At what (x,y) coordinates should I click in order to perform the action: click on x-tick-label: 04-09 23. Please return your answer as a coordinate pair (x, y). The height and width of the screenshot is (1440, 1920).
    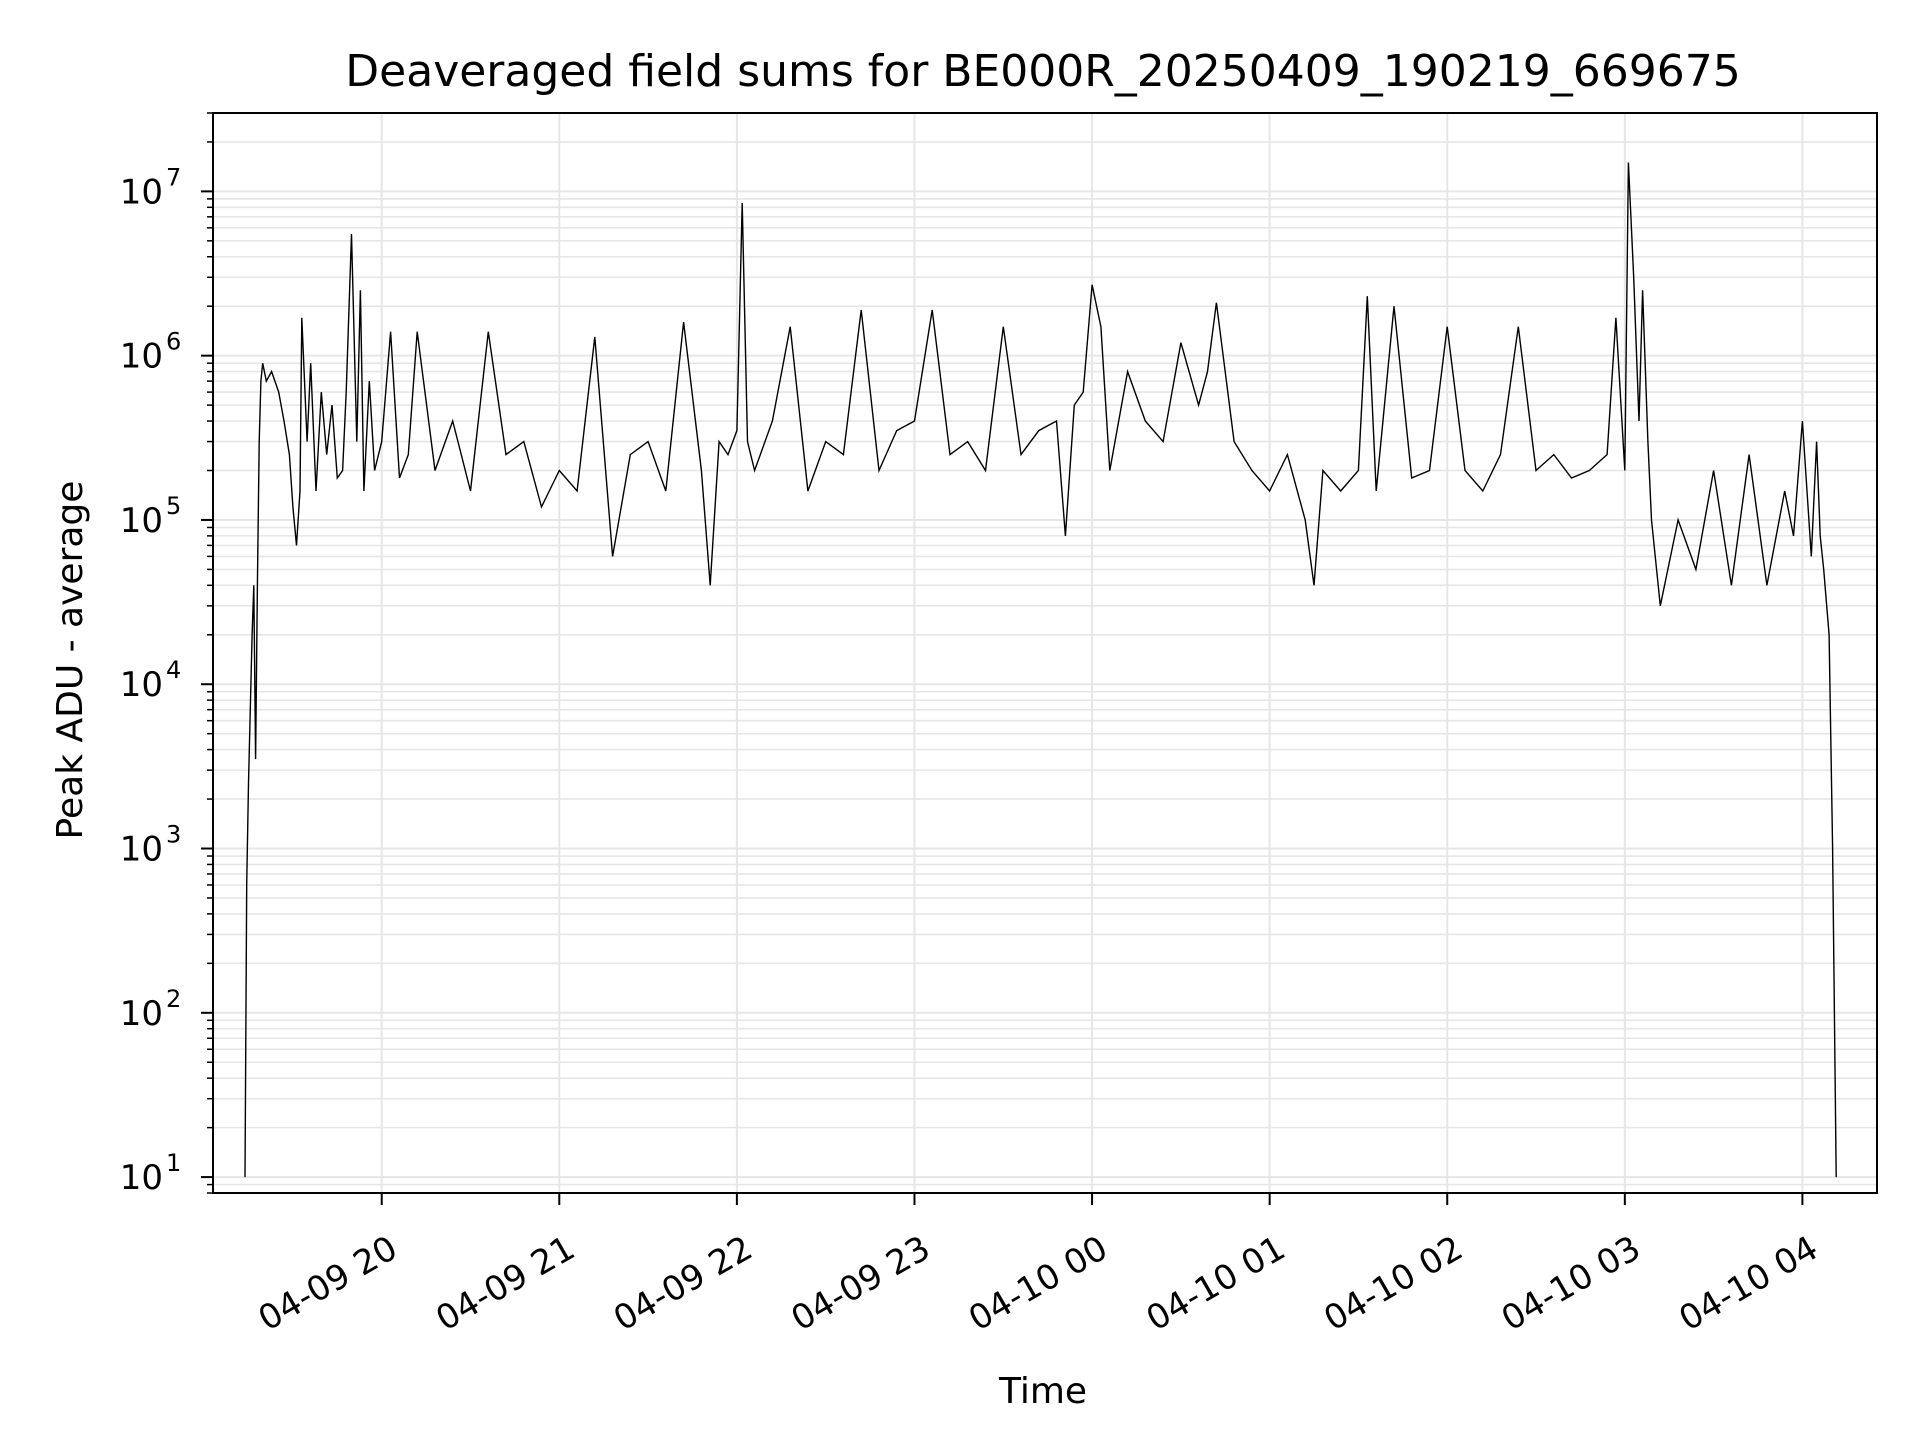
    Looking at the image, I should click on (861, 1283).